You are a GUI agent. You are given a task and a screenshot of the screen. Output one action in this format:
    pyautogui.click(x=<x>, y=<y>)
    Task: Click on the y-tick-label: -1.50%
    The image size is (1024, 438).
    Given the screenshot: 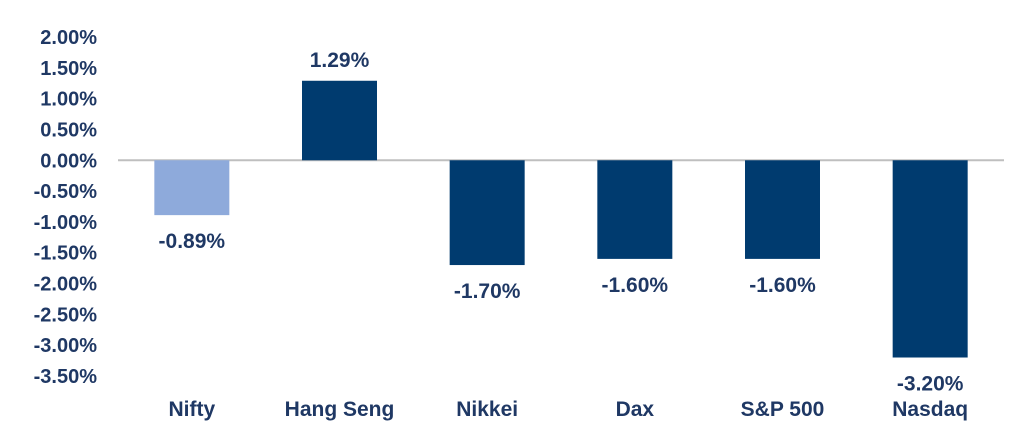 What is the action you would take?
    pyautogui.click(x=66, y=254)
    